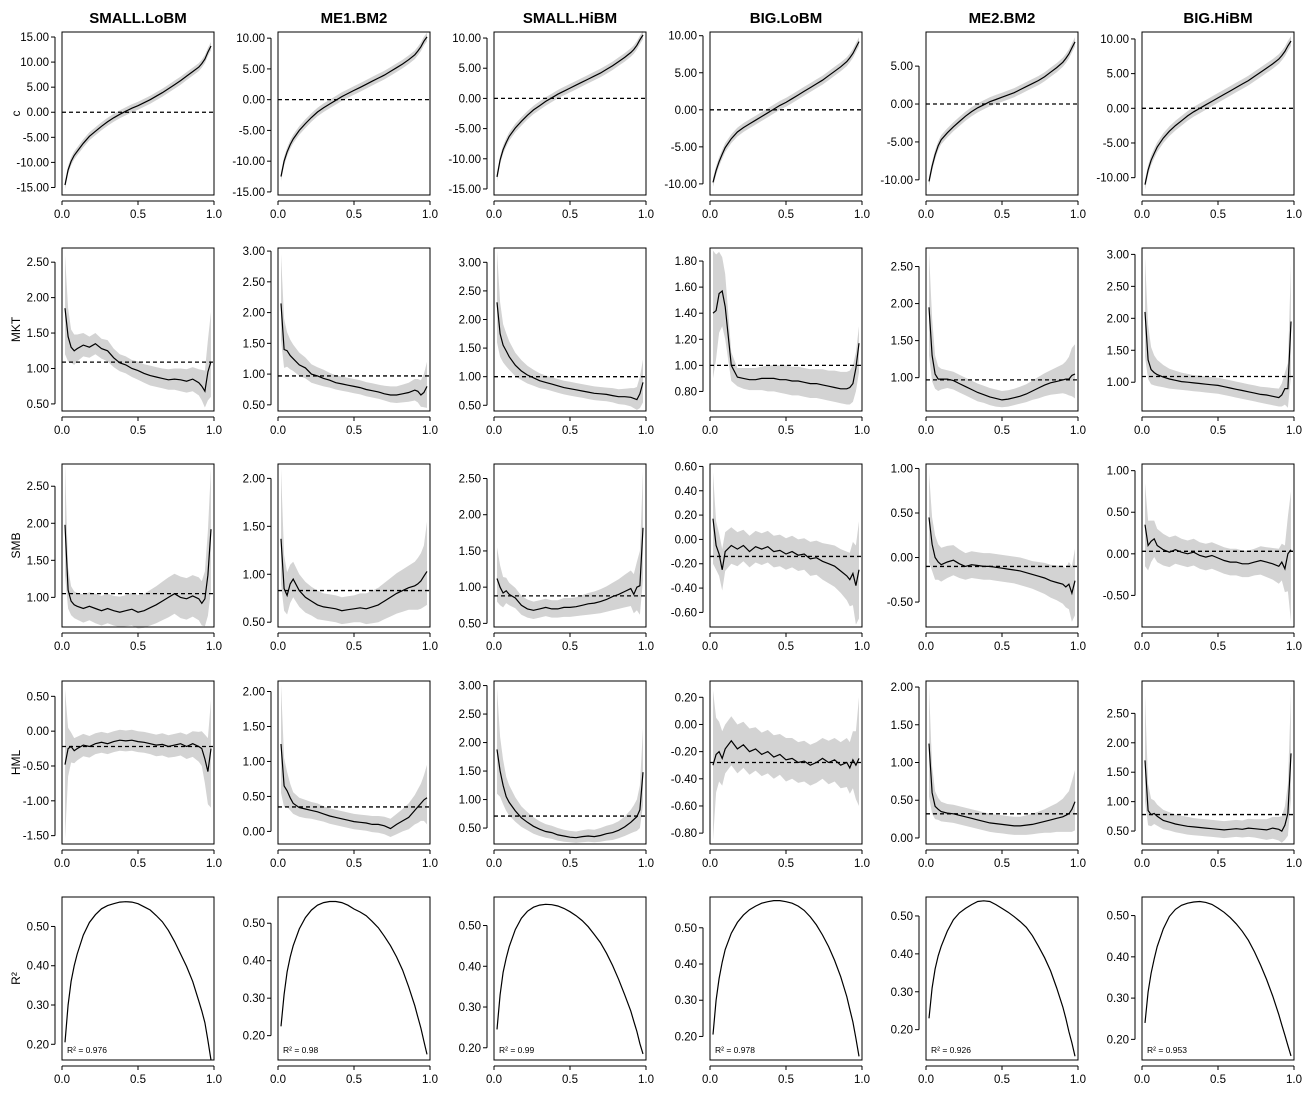 Image resolution: width=1308 pixels, height=1095 pixels. What do you see at coordinates (124, 991) in the screenshot?
I see `panel-r2-small-lobm: 0.20 0.30 0.40 0.50 0.0 0.5 1.0 R² = 0.976` at bounding box center [124, 991].